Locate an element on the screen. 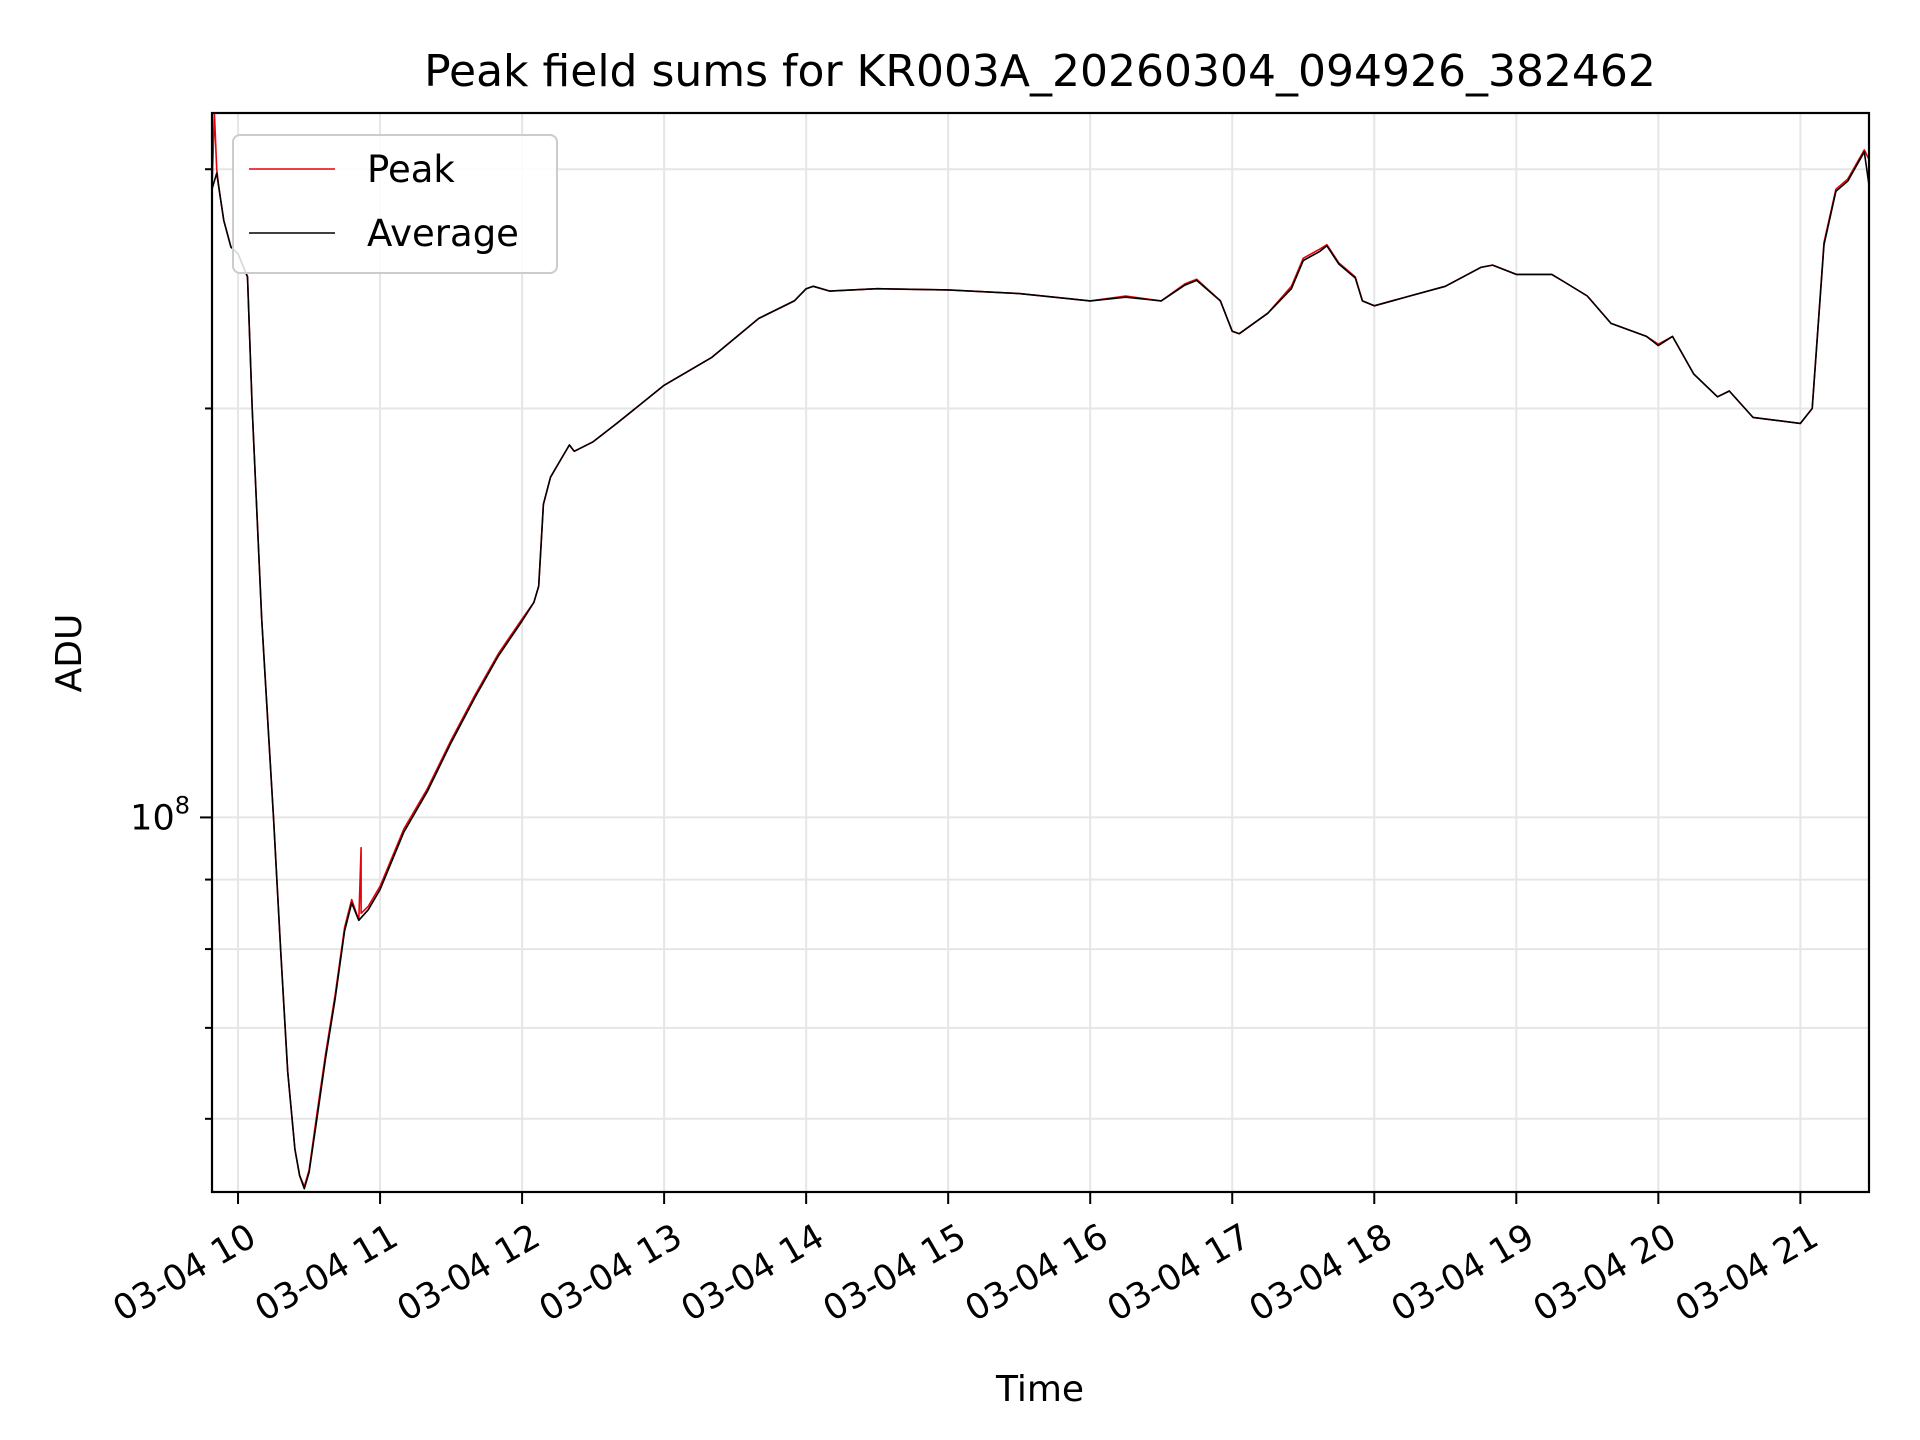 Image resolution: width=1920 pixels, height=1440 pixels. y-axis-label: ADU is located at coordinates (69, 653).